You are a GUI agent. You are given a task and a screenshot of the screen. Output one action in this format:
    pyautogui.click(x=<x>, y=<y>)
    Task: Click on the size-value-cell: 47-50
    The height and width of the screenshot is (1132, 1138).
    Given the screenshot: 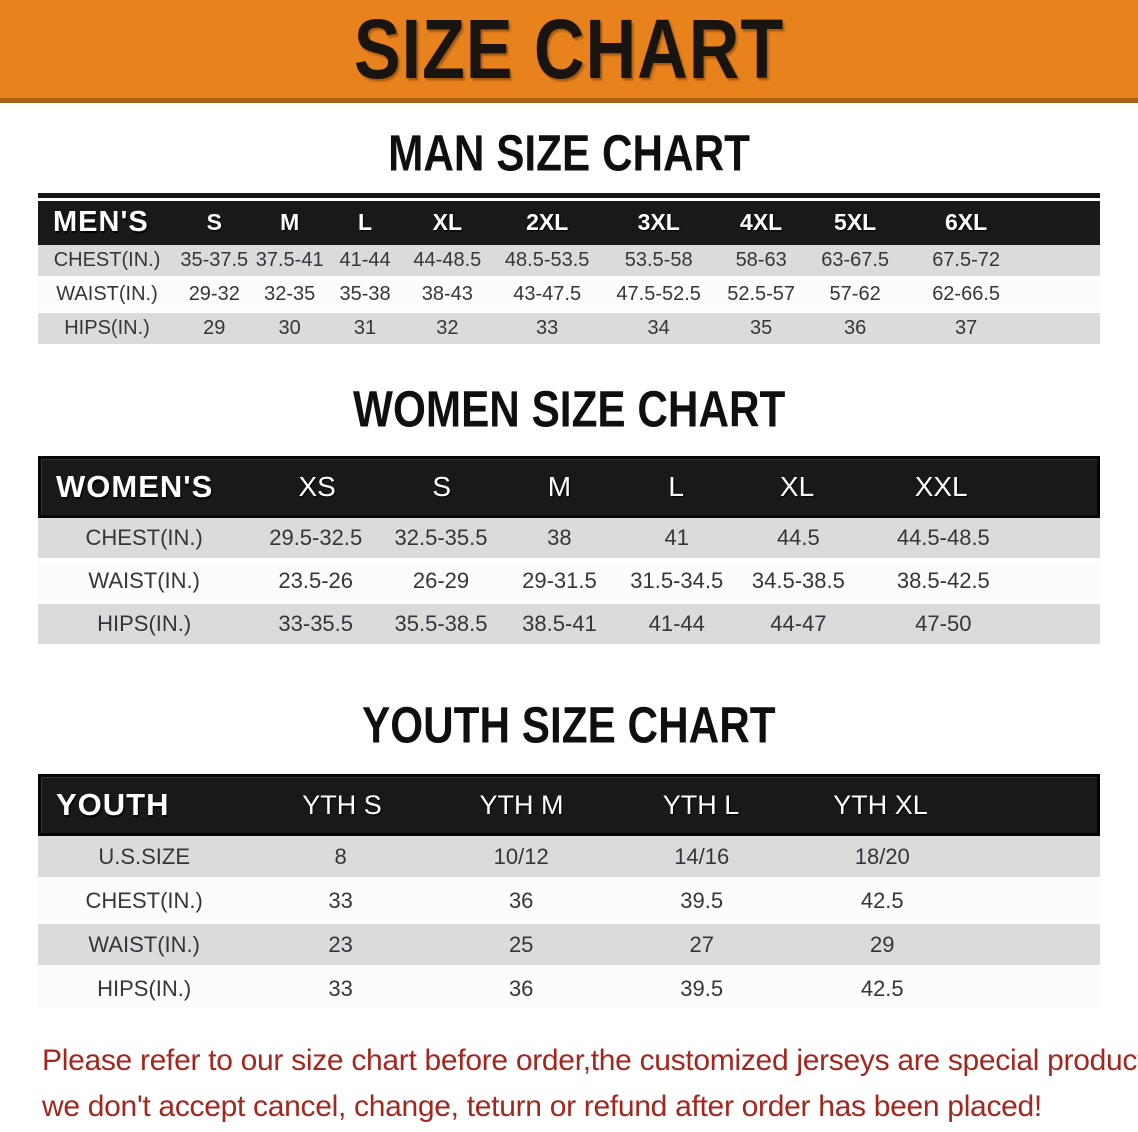 What is the action you would take?
    pyautogui.click(x=943, y=624)
    